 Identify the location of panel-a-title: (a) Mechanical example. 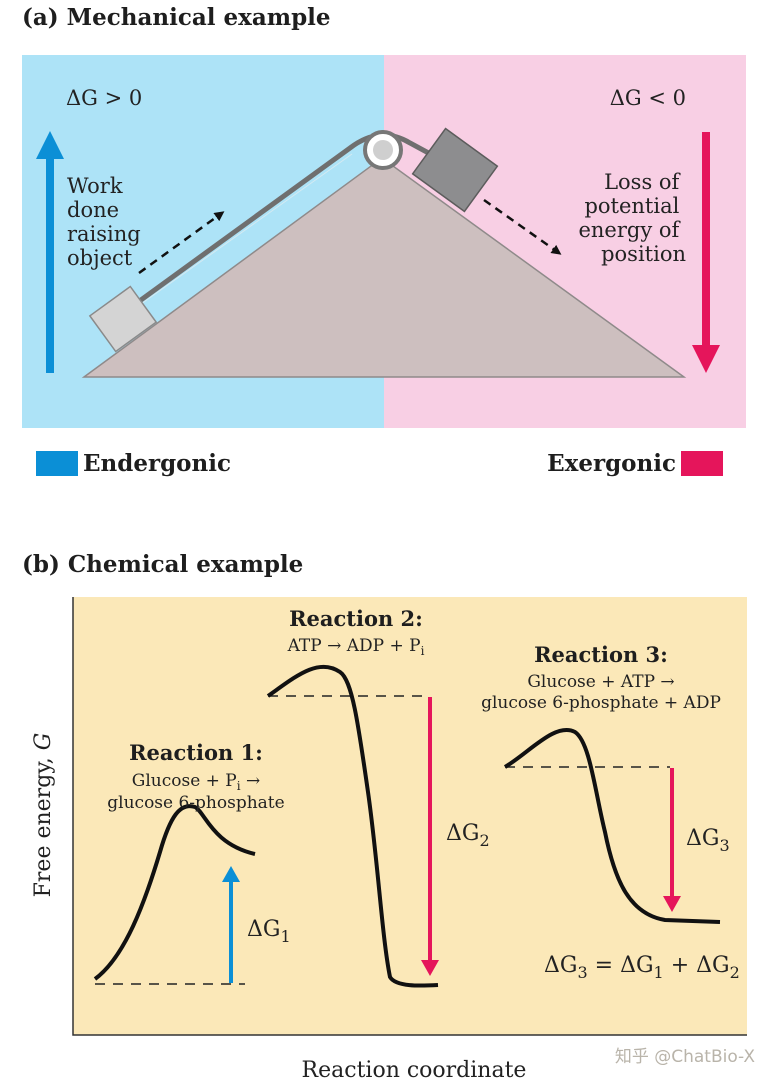
(176, 17).